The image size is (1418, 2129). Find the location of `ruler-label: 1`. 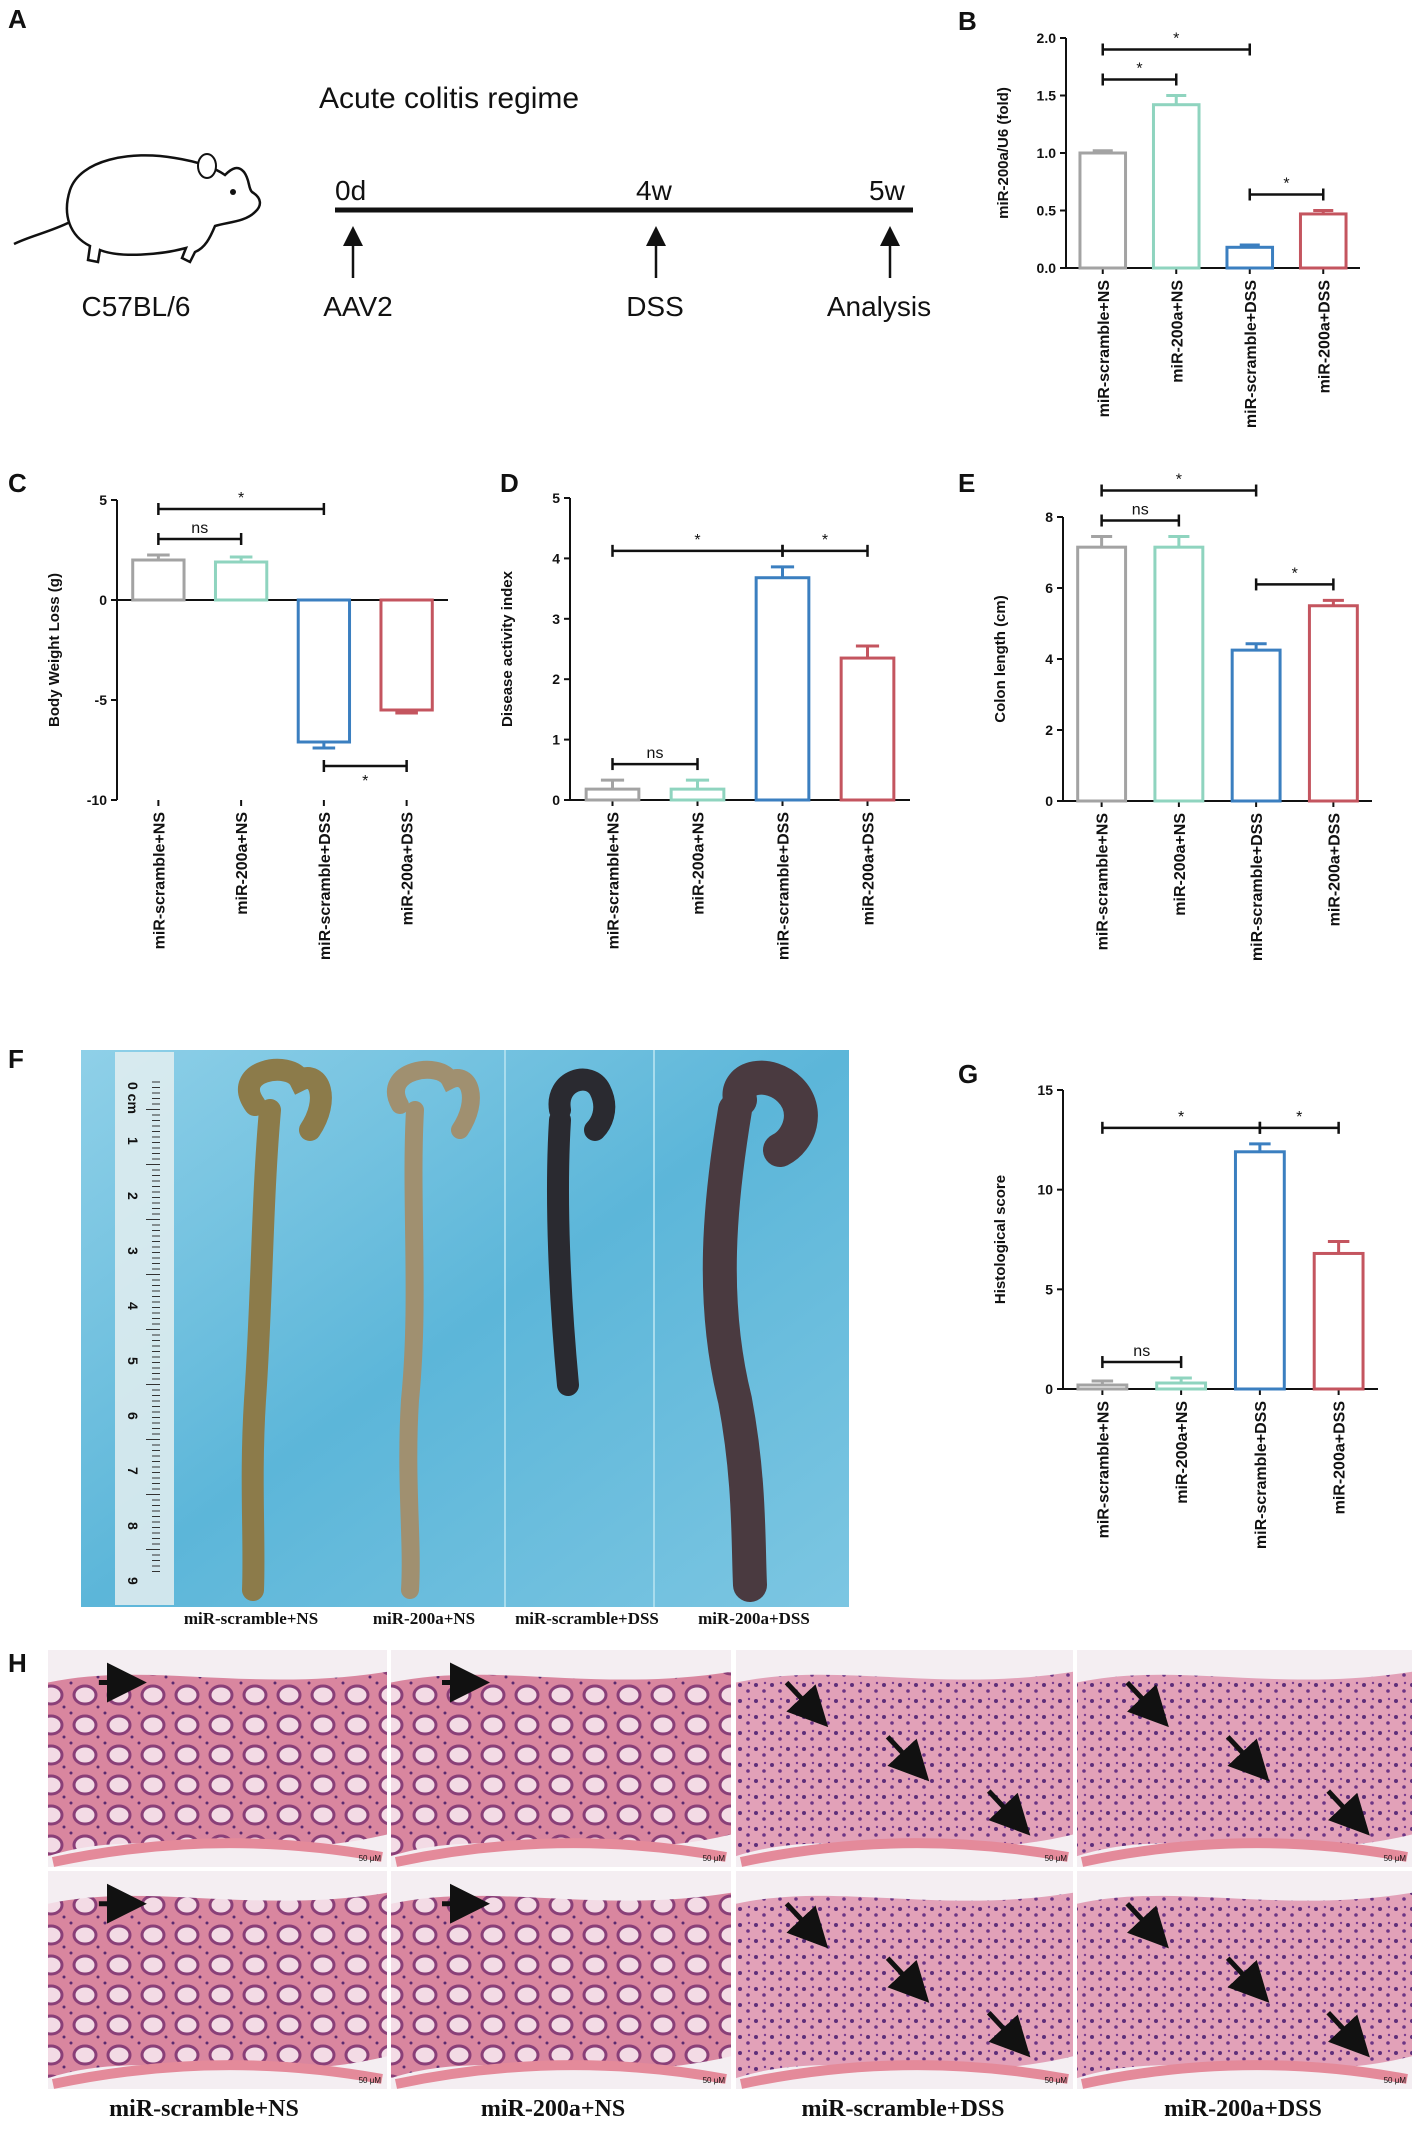

ruler-label: 1 is located at coordinates (133, 1141).